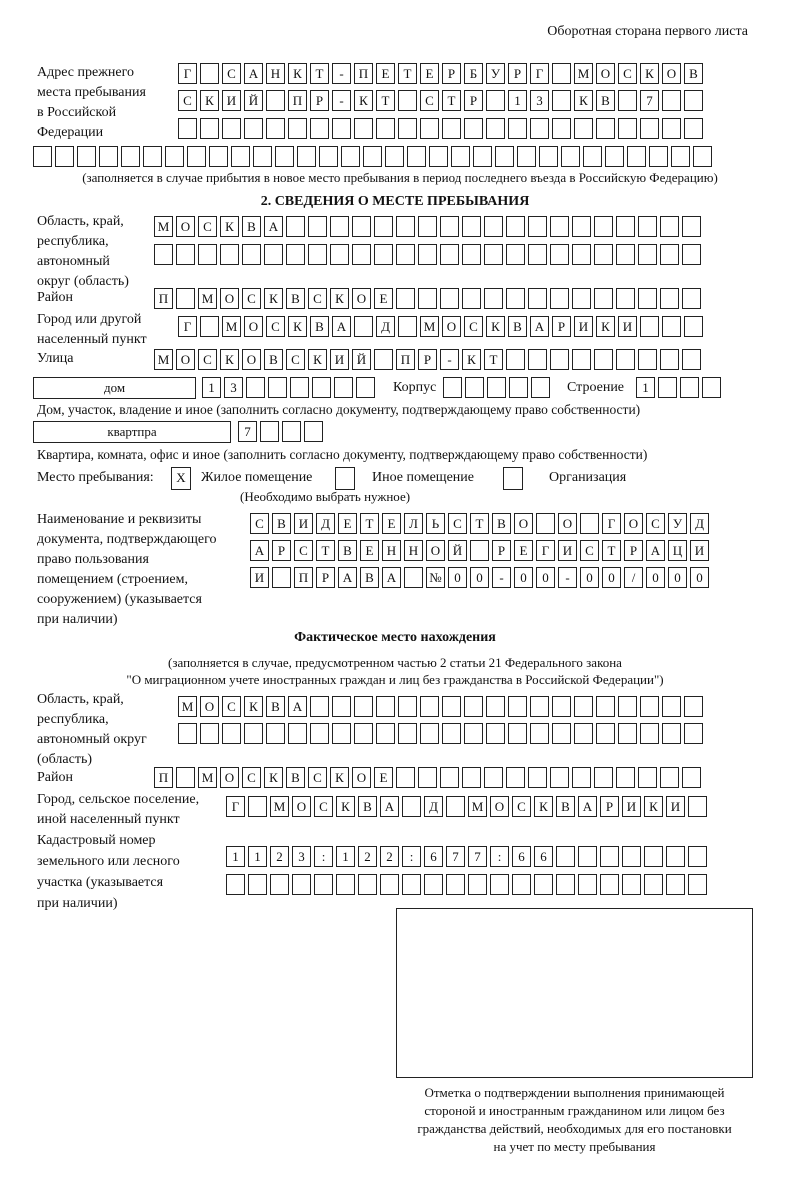 The image size is (800, 1180). I want to click on char-cell: Й, so click(253, 100).